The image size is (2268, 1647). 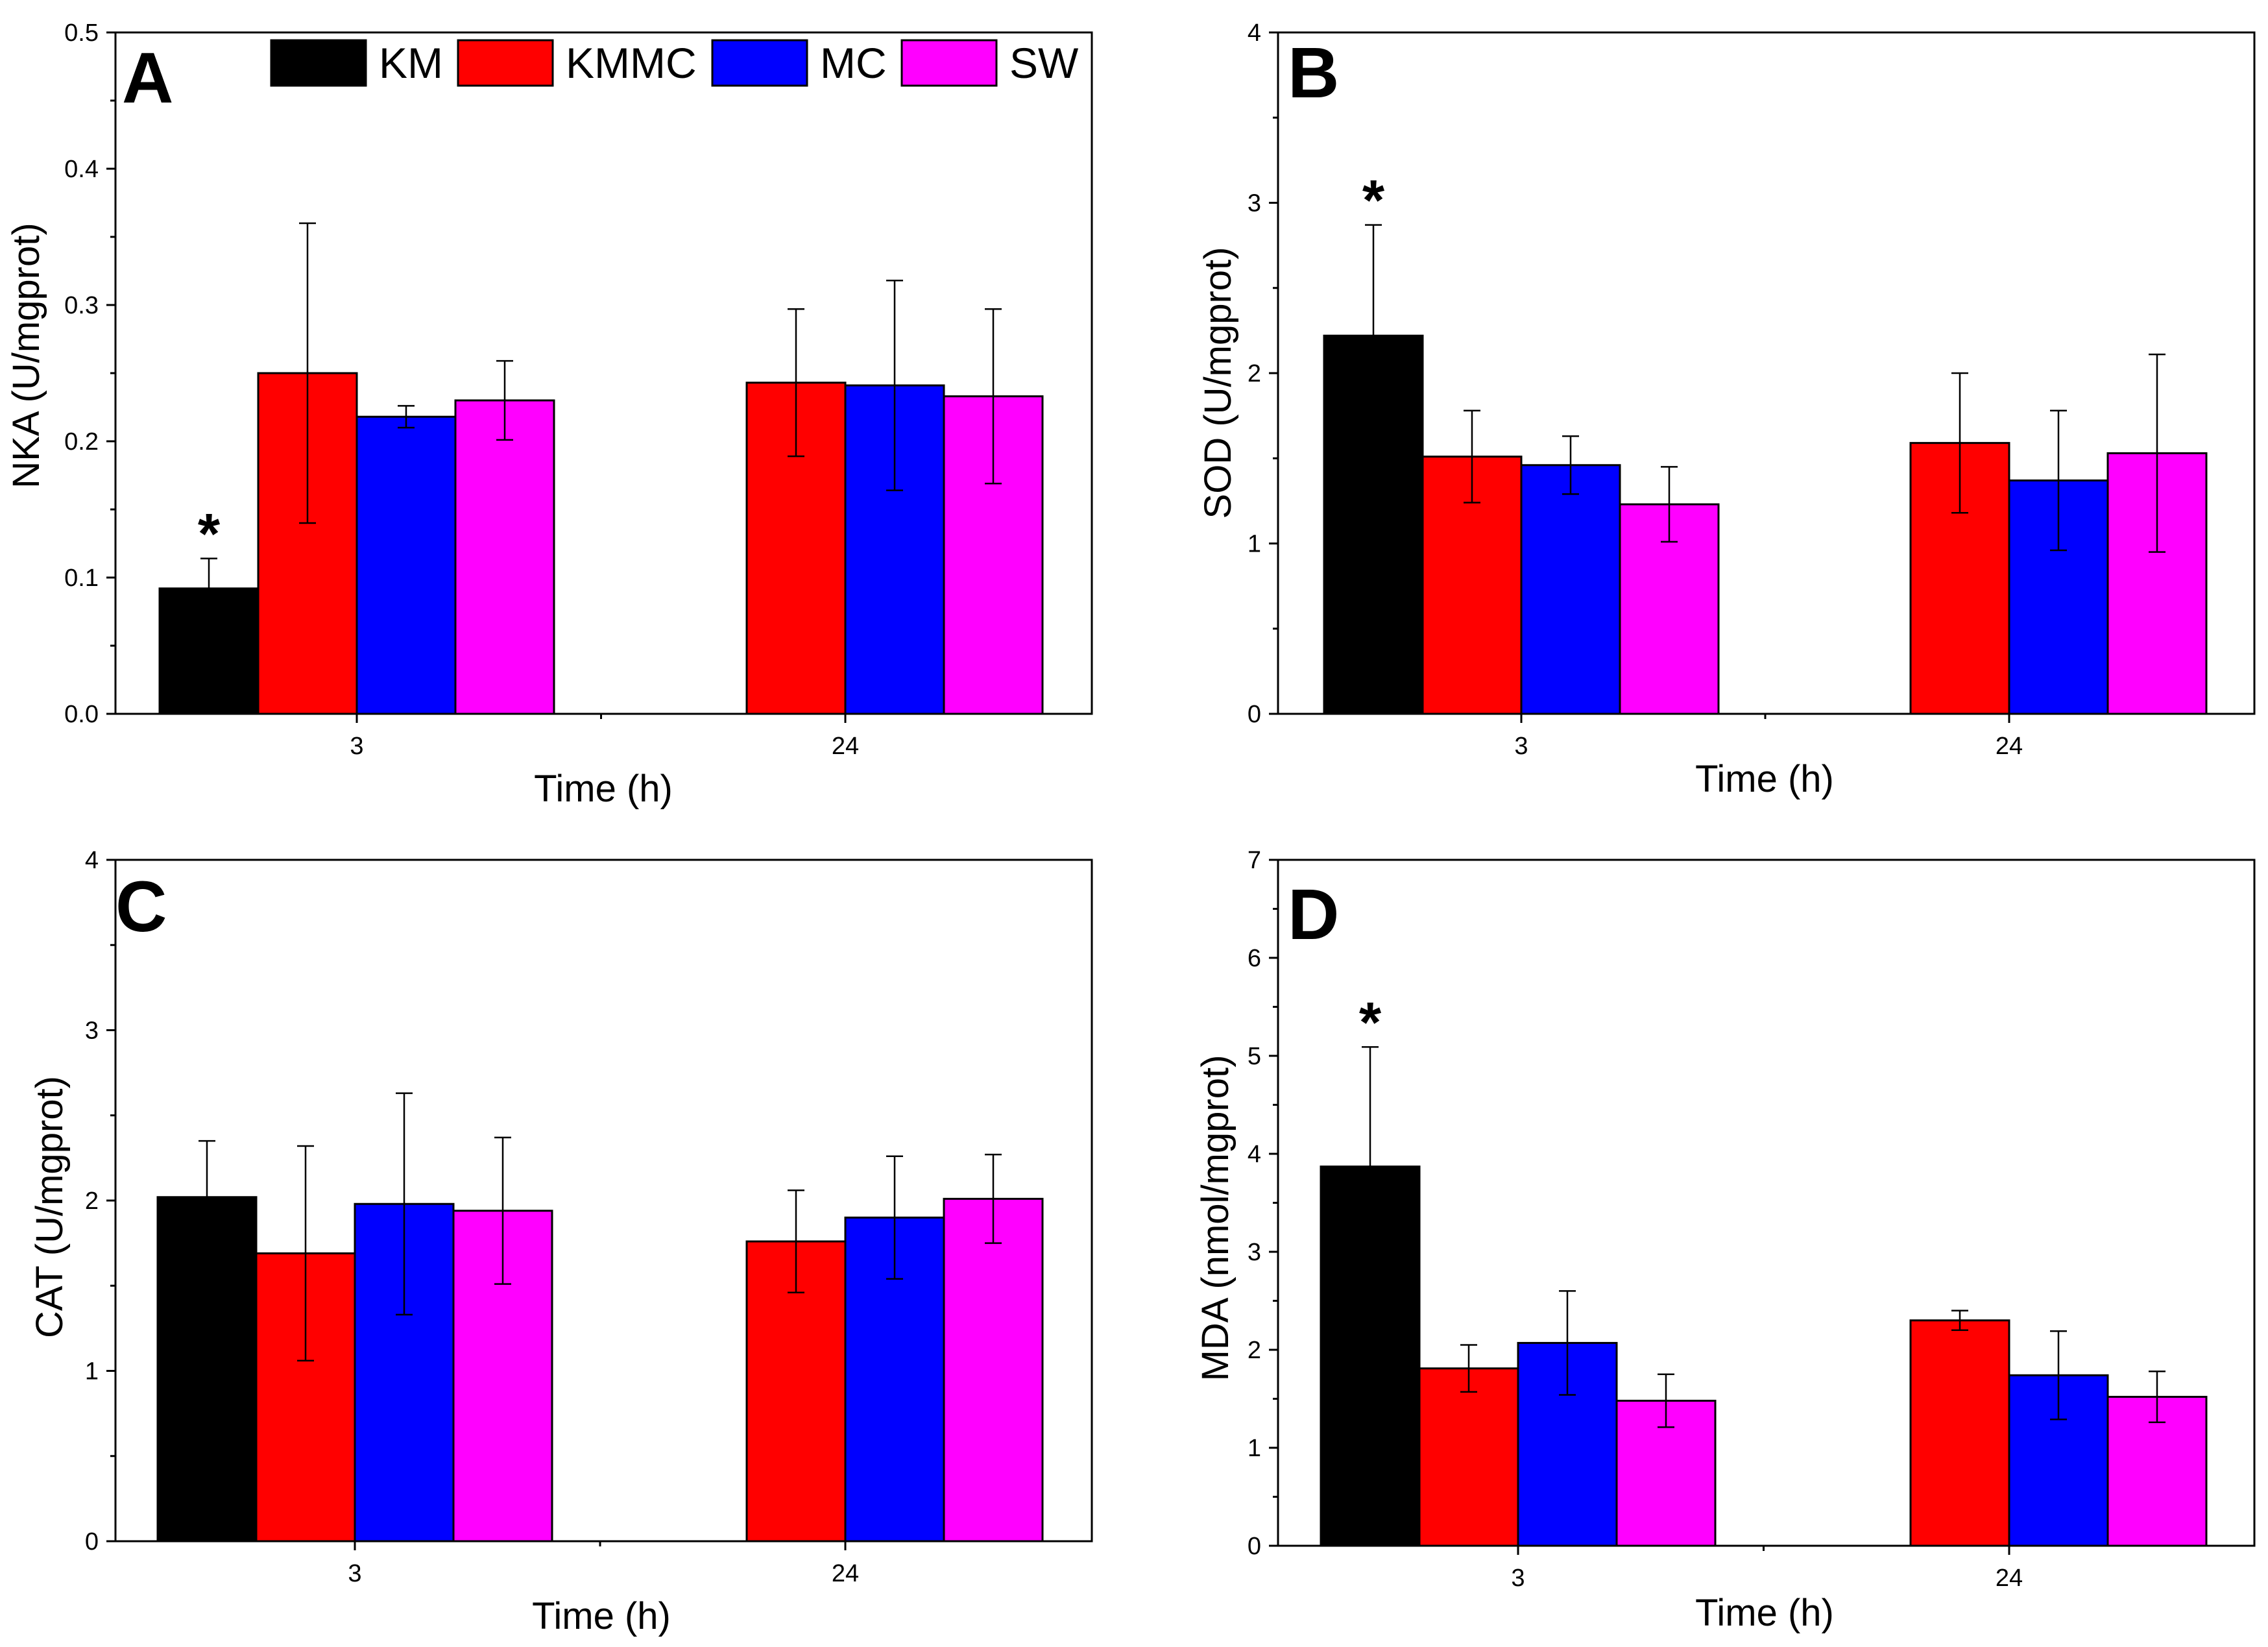 I want to click on legend-label-kmmc: KMMC, so click(x=631, y=63).